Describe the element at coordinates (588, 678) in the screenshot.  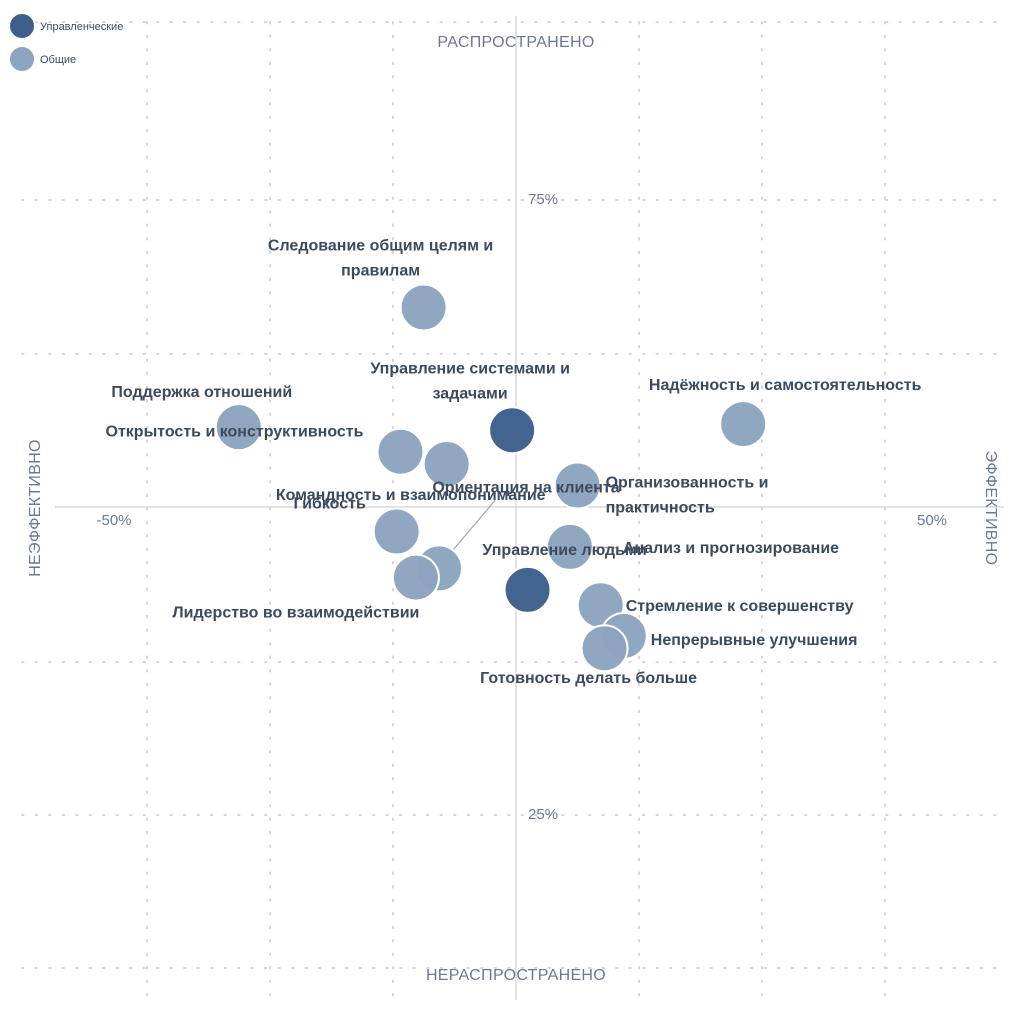
I see `data-label-готовность-делать-больше: Готовность делать больше` at that location.